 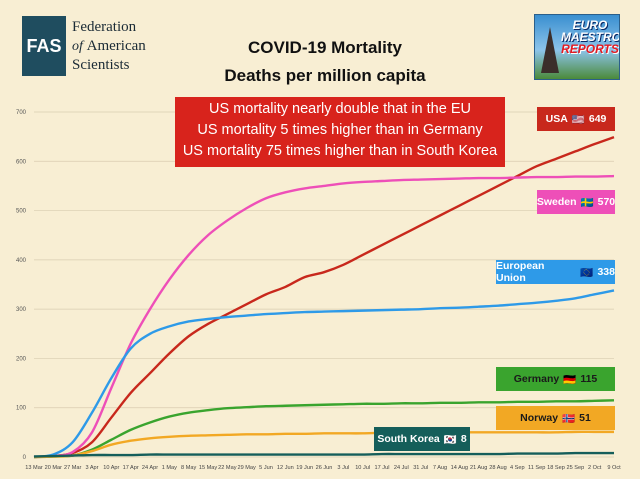 I want to click on y-tick-label: 0, so click(x=25, y=458).